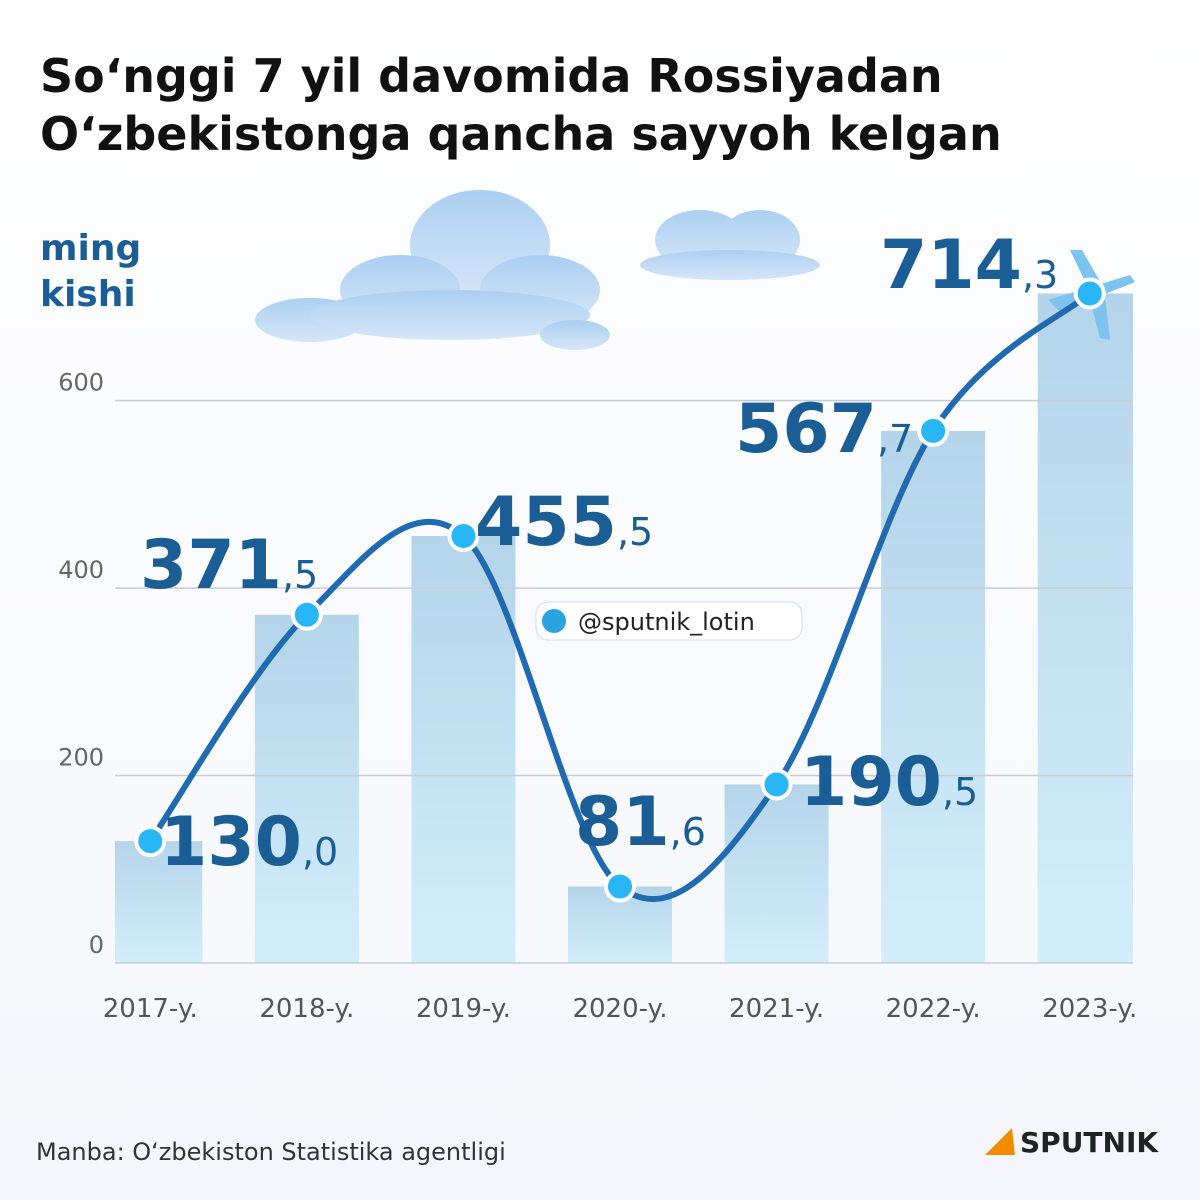 Image resolution: width=1200 pixels, height=1200 pixels. What do you see at coordinates (249, 842) in the screenshot?
I see `value-label: 130,0` at bounding box center [249, 842].